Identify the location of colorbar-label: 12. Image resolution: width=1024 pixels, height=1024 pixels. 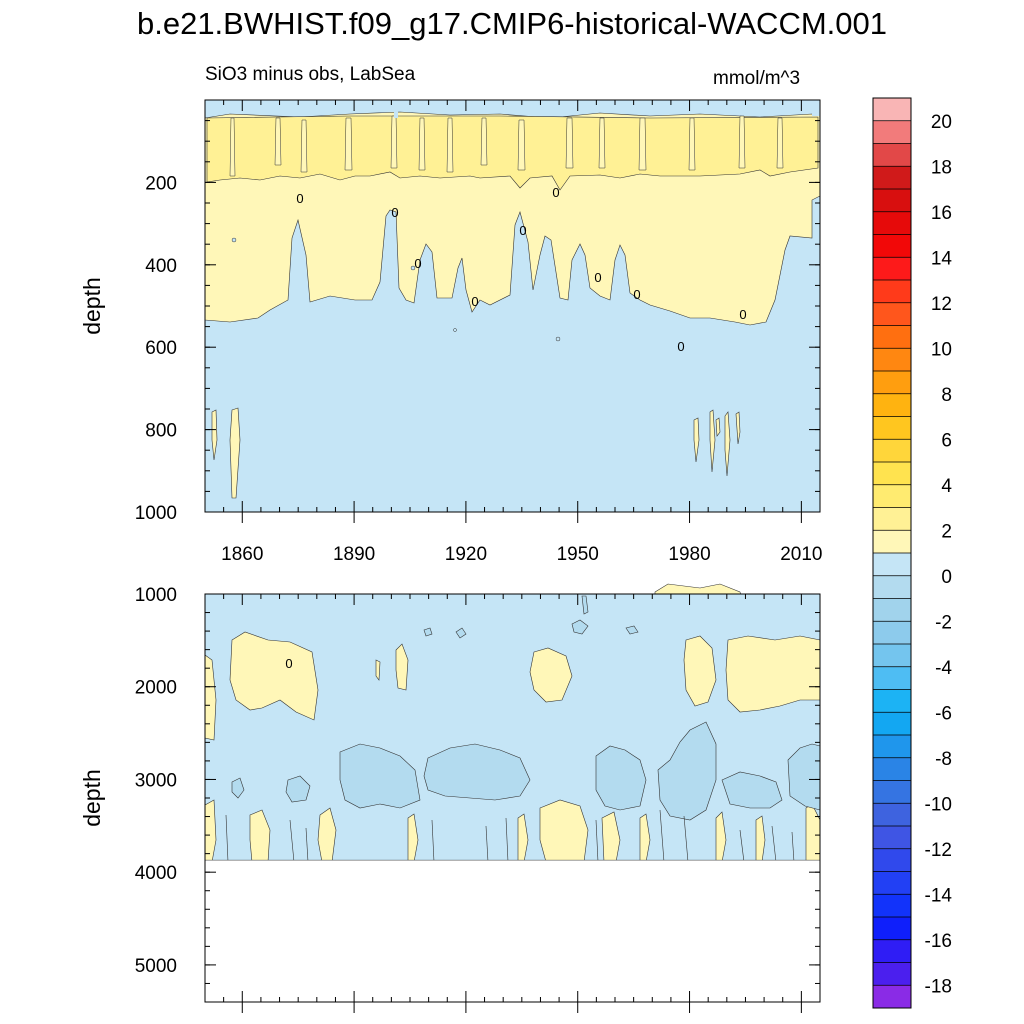
(941, 304).